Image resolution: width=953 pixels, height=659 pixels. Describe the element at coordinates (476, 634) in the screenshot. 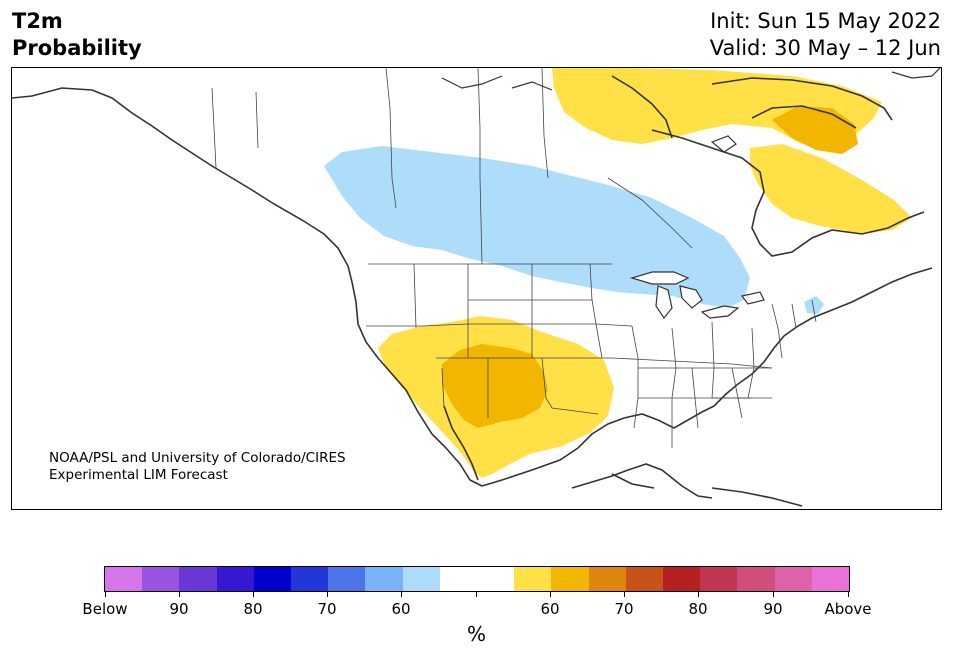

I see `colorbar-unit: %` at that location.